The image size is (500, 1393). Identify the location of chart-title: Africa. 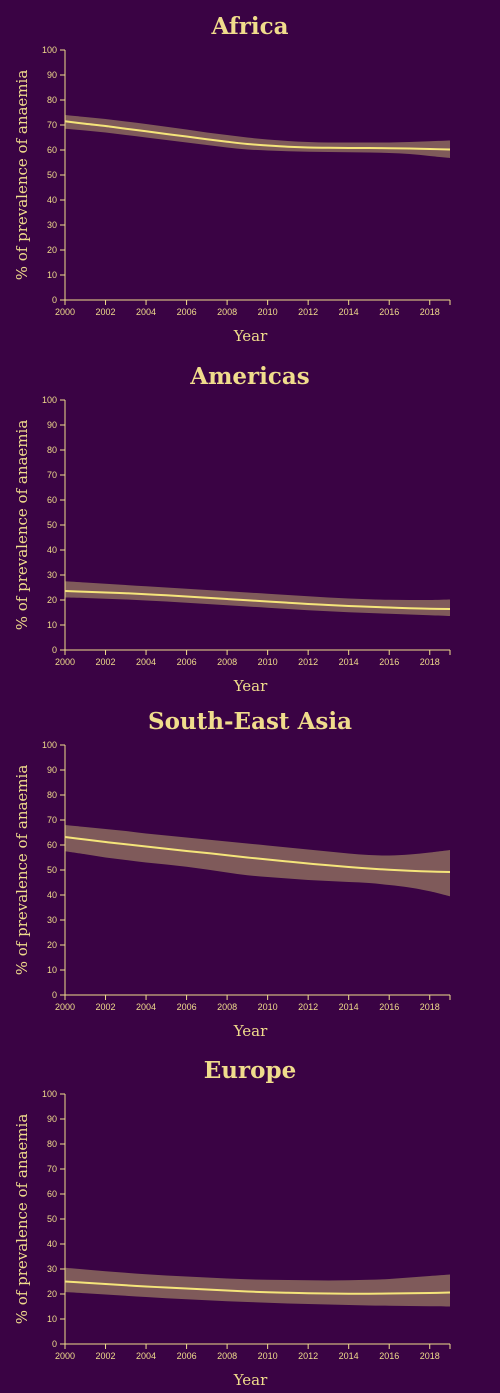
(249, 26).